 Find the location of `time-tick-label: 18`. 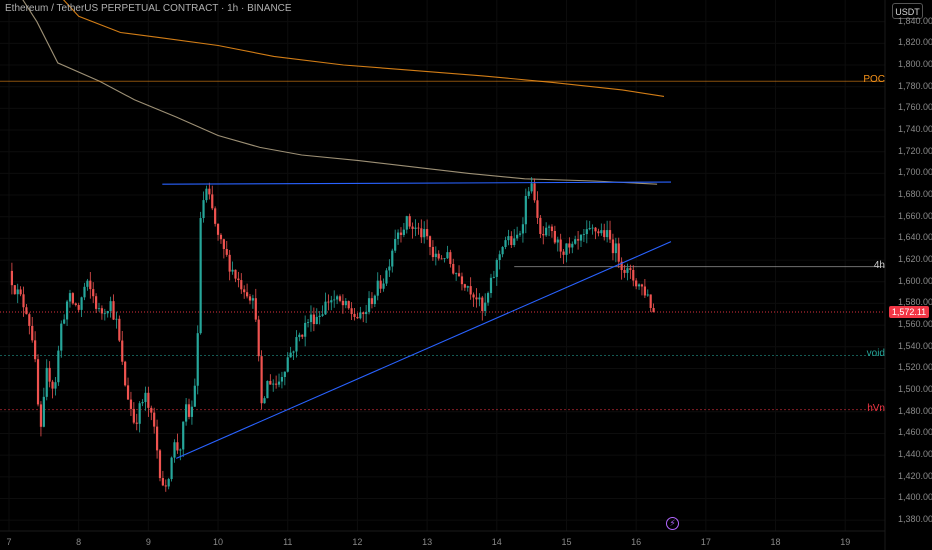

time-tick-label: 18 is located at coordinates (775, 542).